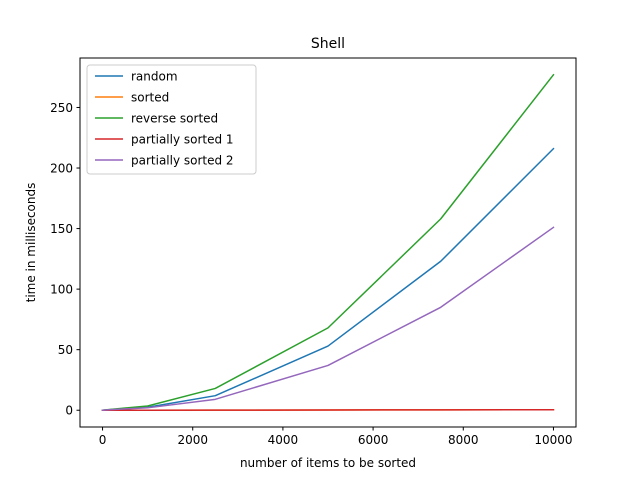 The height and width of the screenshot is (480, 640). Describe the element at coordinates (154, 77) in the screenshot. I see `legend-label: random` at that location.